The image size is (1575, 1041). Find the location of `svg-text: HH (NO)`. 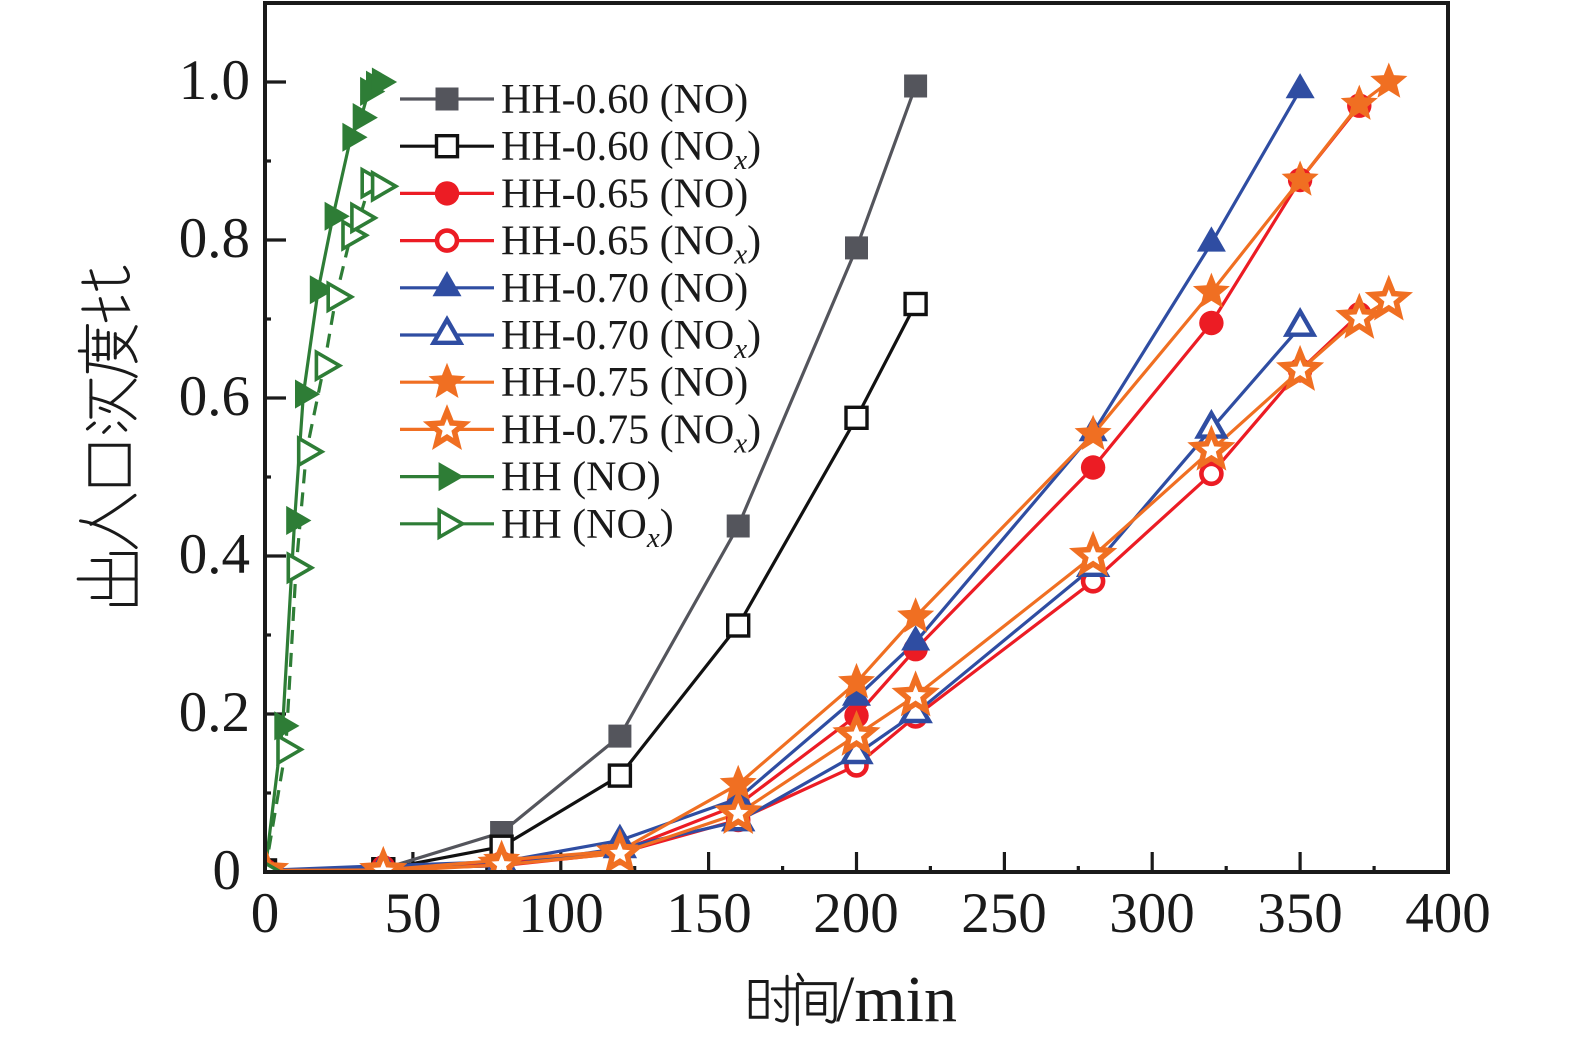

svg-text: HH (NO) is located at coordinates (581, 478).